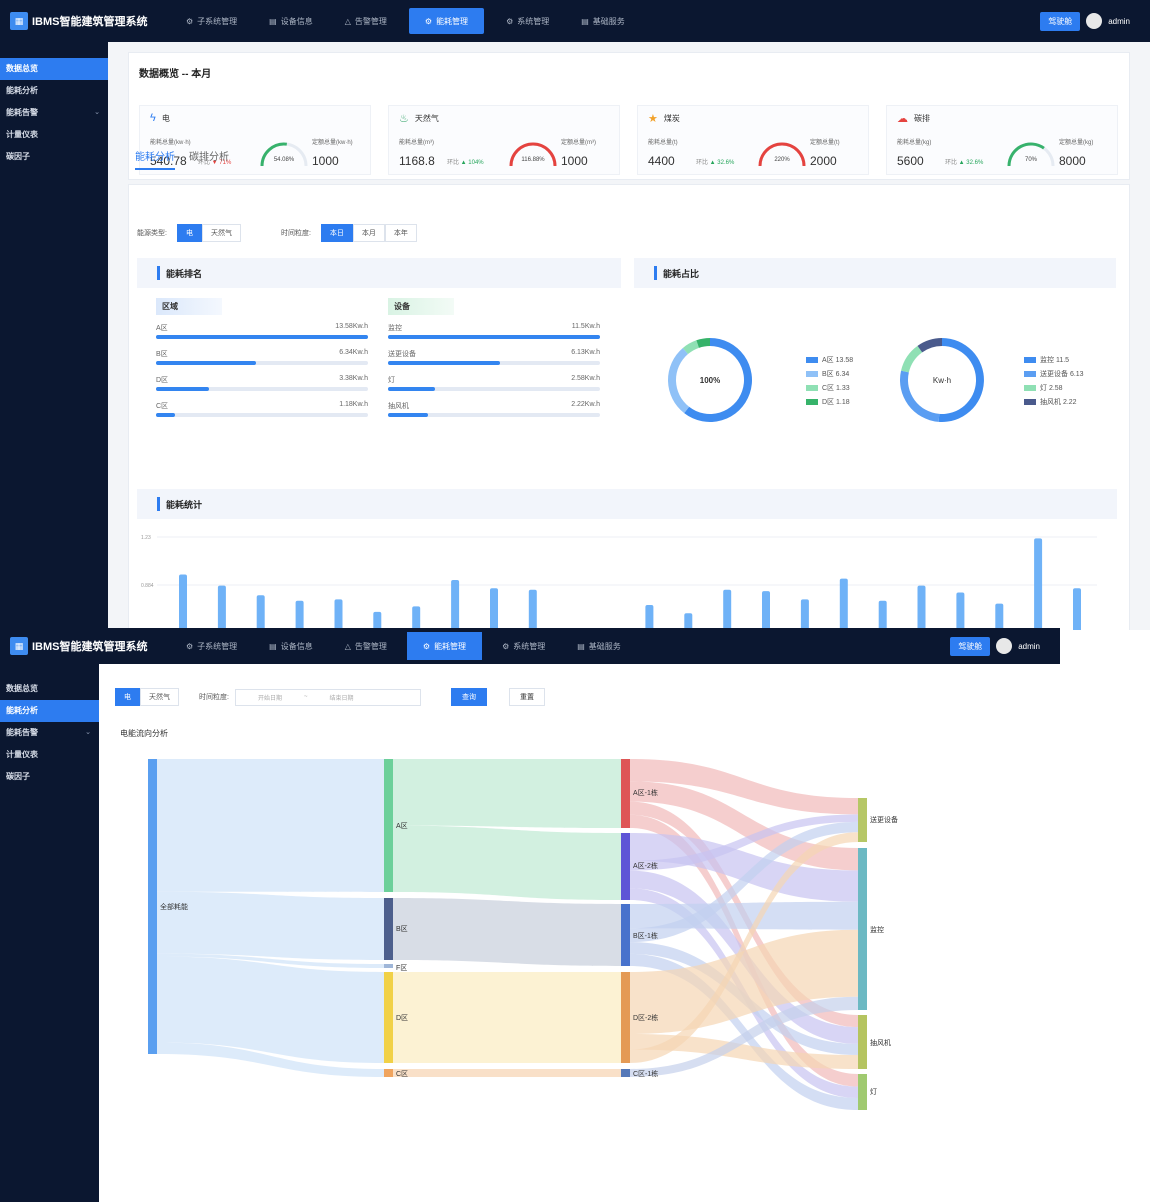 The width and height of the screenshot is (1159, 1202). What do you see at coordinates (155, 159) in the screenshot?
I see `tab-energy-analysis: 能耗分析` at bounding box center [155, 159].